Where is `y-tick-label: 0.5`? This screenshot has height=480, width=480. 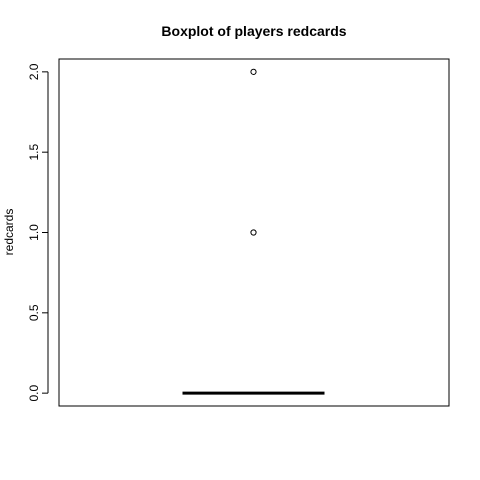 y-tick-label: 0.5 is located at coordinates (34, 312).